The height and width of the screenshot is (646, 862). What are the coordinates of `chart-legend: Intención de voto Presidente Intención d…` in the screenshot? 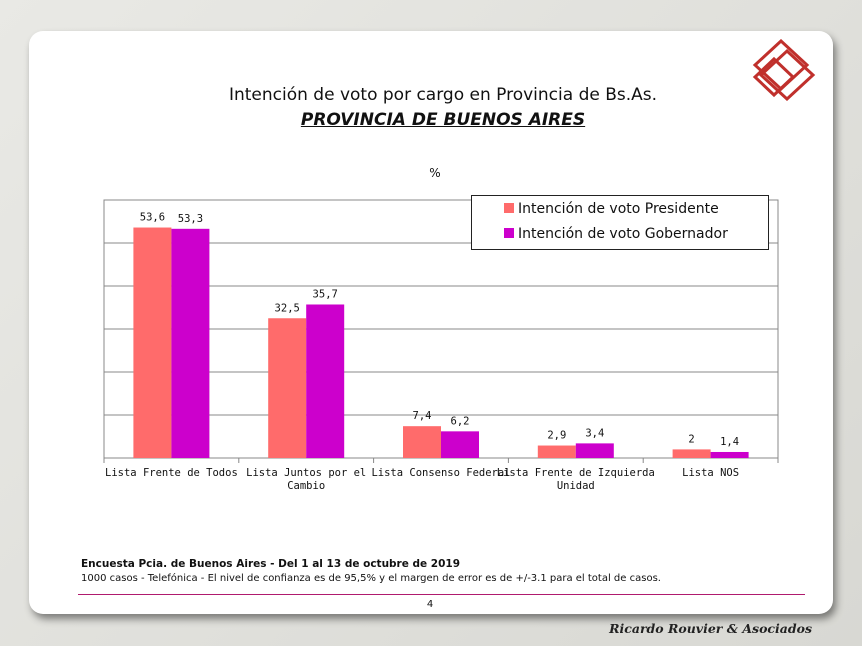 It's located at (620, 222).